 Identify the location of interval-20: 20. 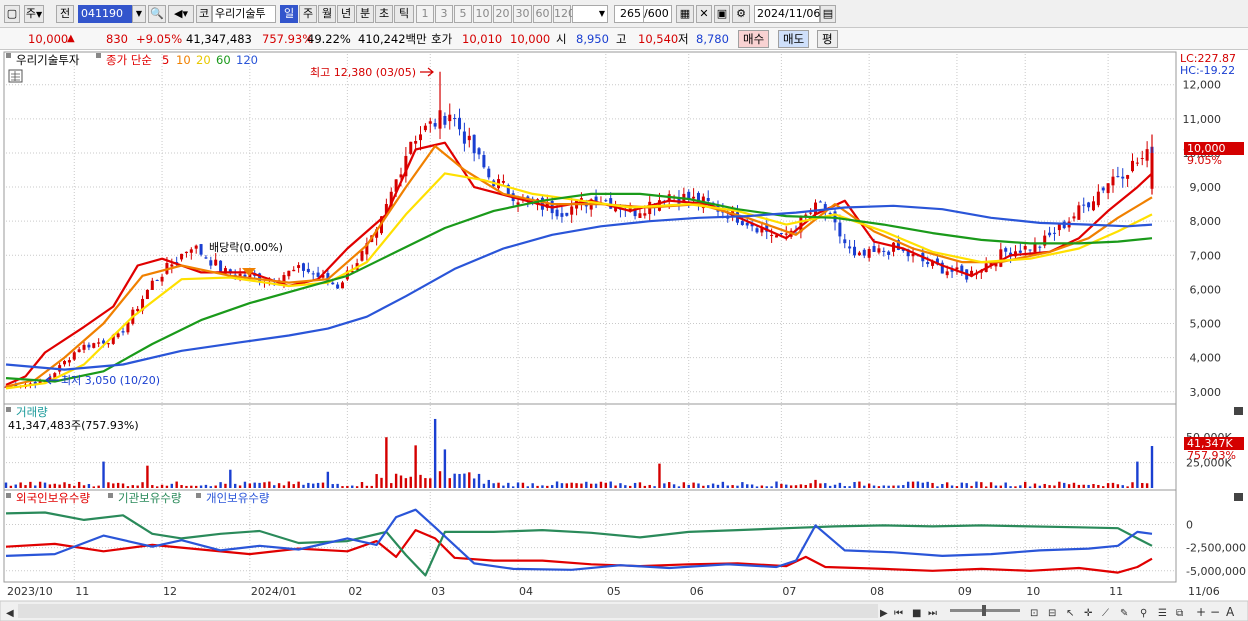
(502, 14).